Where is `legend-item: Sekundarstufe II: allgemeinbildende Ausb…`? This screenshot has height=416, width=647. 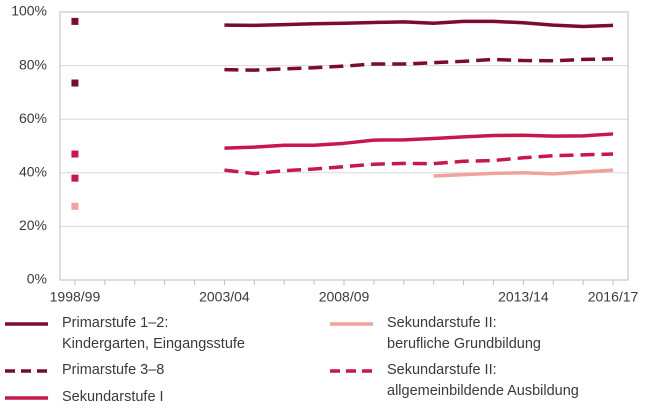 legend-item: Sekundarstufe II: allgemeinbildende Ausb… is located at coordinates (454, 381).